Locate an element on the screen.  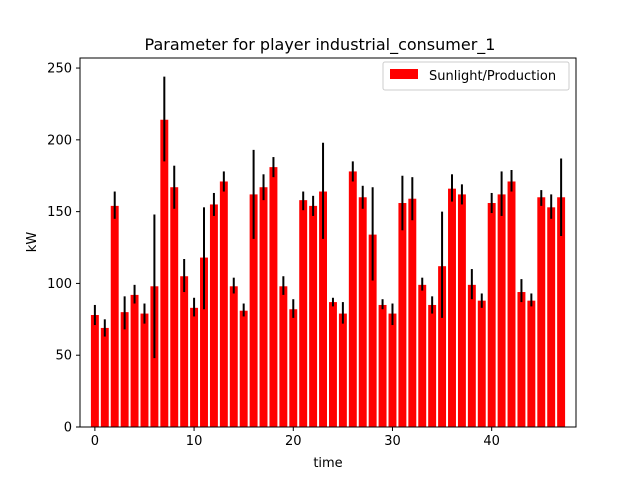
y-axis-ticks: 0 50 100 150 200 250 is located at coordinates (63, 249).